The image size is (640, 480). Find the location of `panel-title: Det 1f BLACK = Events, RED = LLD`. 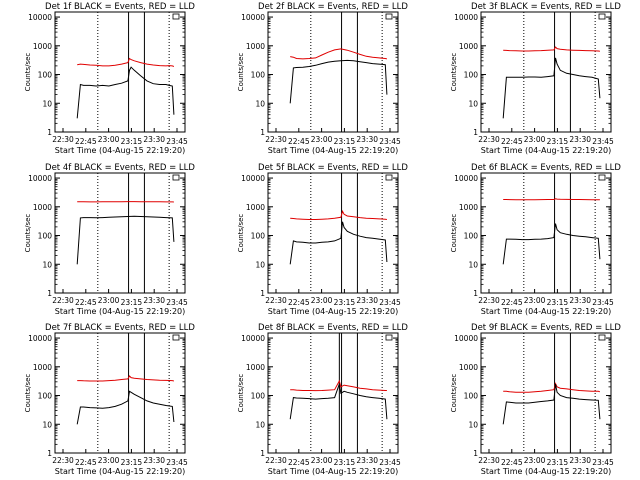

panel-title: Det 1f BLACK = Events, RED = LLD is located at coordinates (120, 7).